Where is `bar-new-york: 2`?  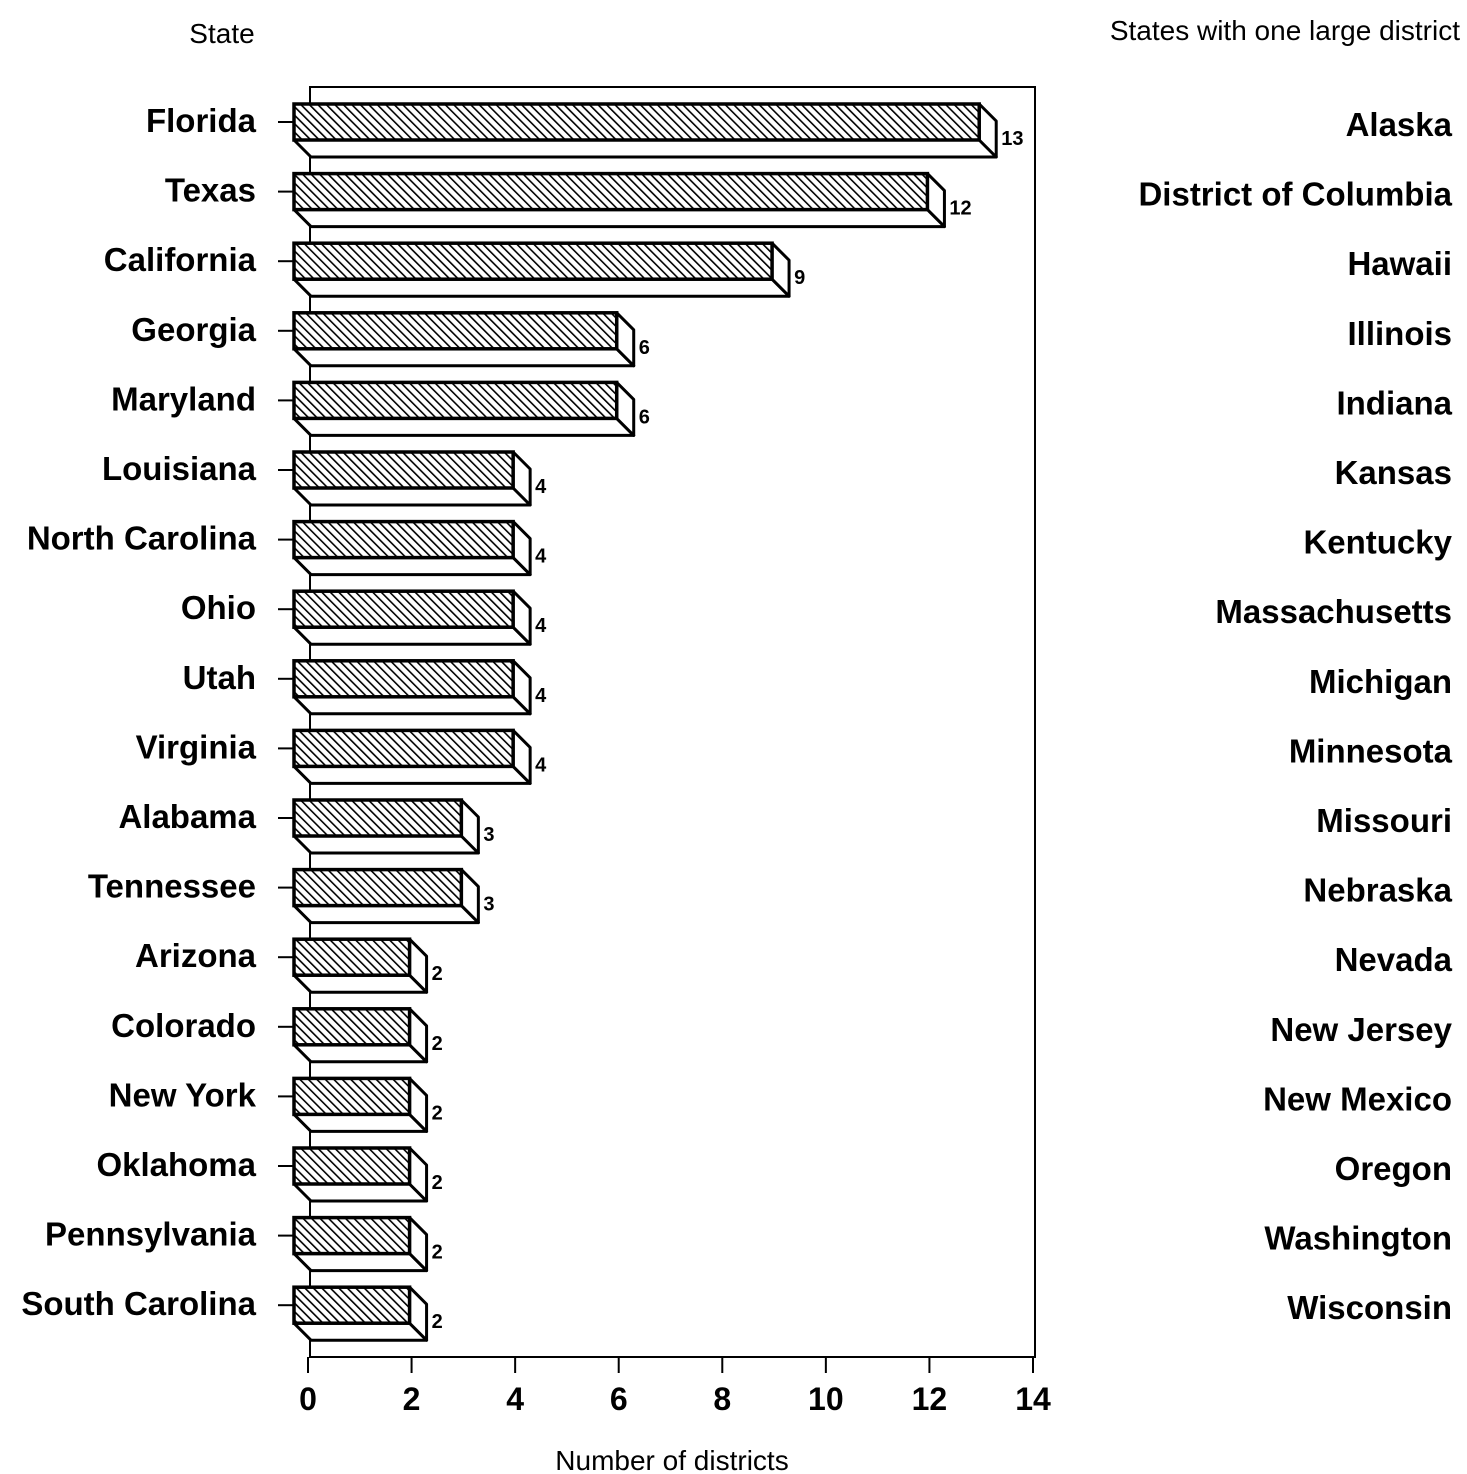 bar-new-york: 2 is located at coordinates (360, 1104).